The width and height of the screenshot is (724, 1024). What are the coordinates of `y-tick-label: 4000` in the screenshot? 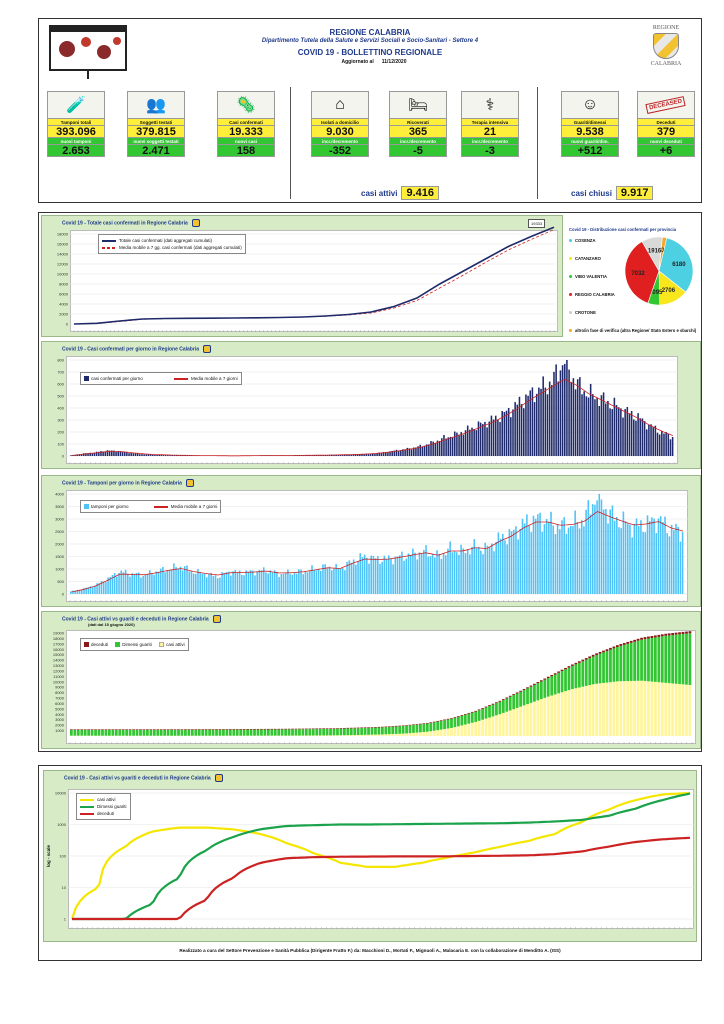 It's located at (60, 714).